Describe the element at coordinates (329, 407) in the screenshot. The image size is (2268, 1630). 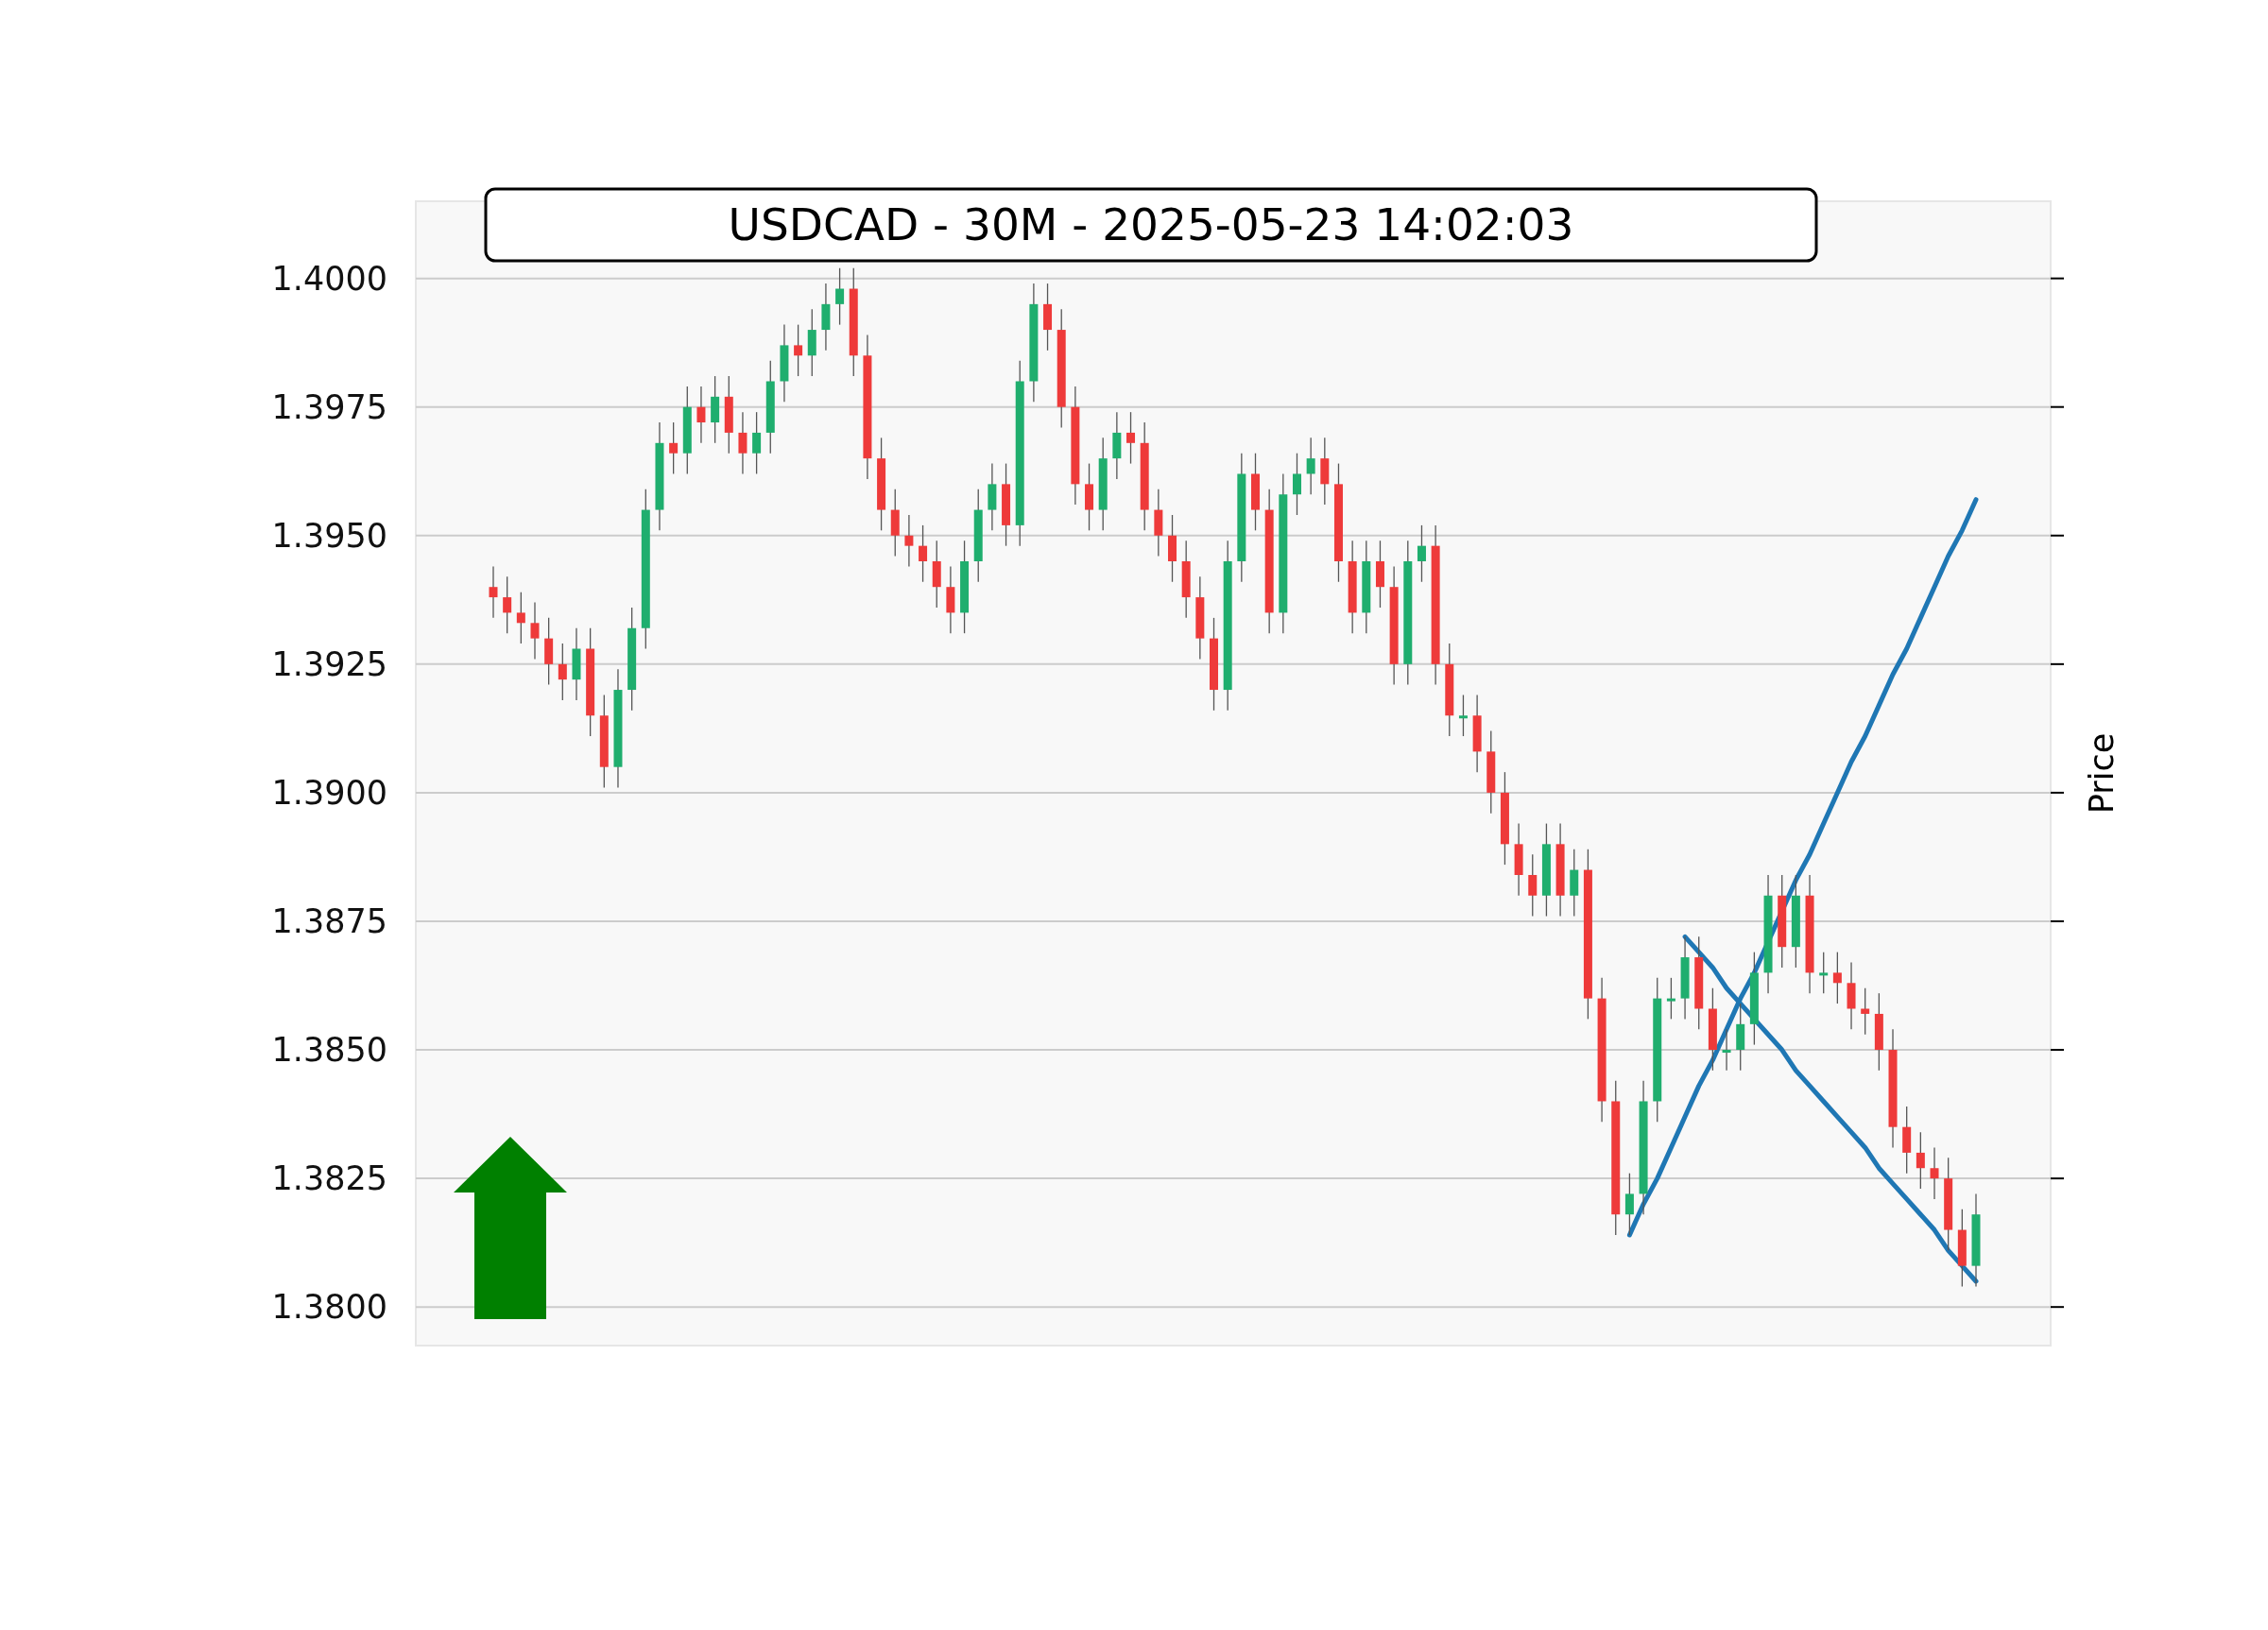
I see `y-tick-label: 1.3975` at that location.